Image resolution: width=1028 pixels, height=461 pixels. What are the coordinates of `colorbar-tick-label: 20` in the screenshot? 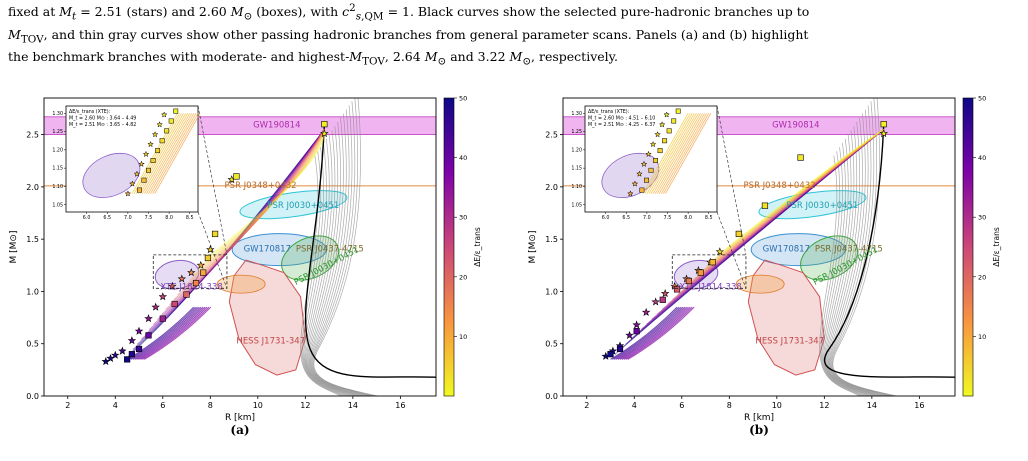 It's located at (463, 277).